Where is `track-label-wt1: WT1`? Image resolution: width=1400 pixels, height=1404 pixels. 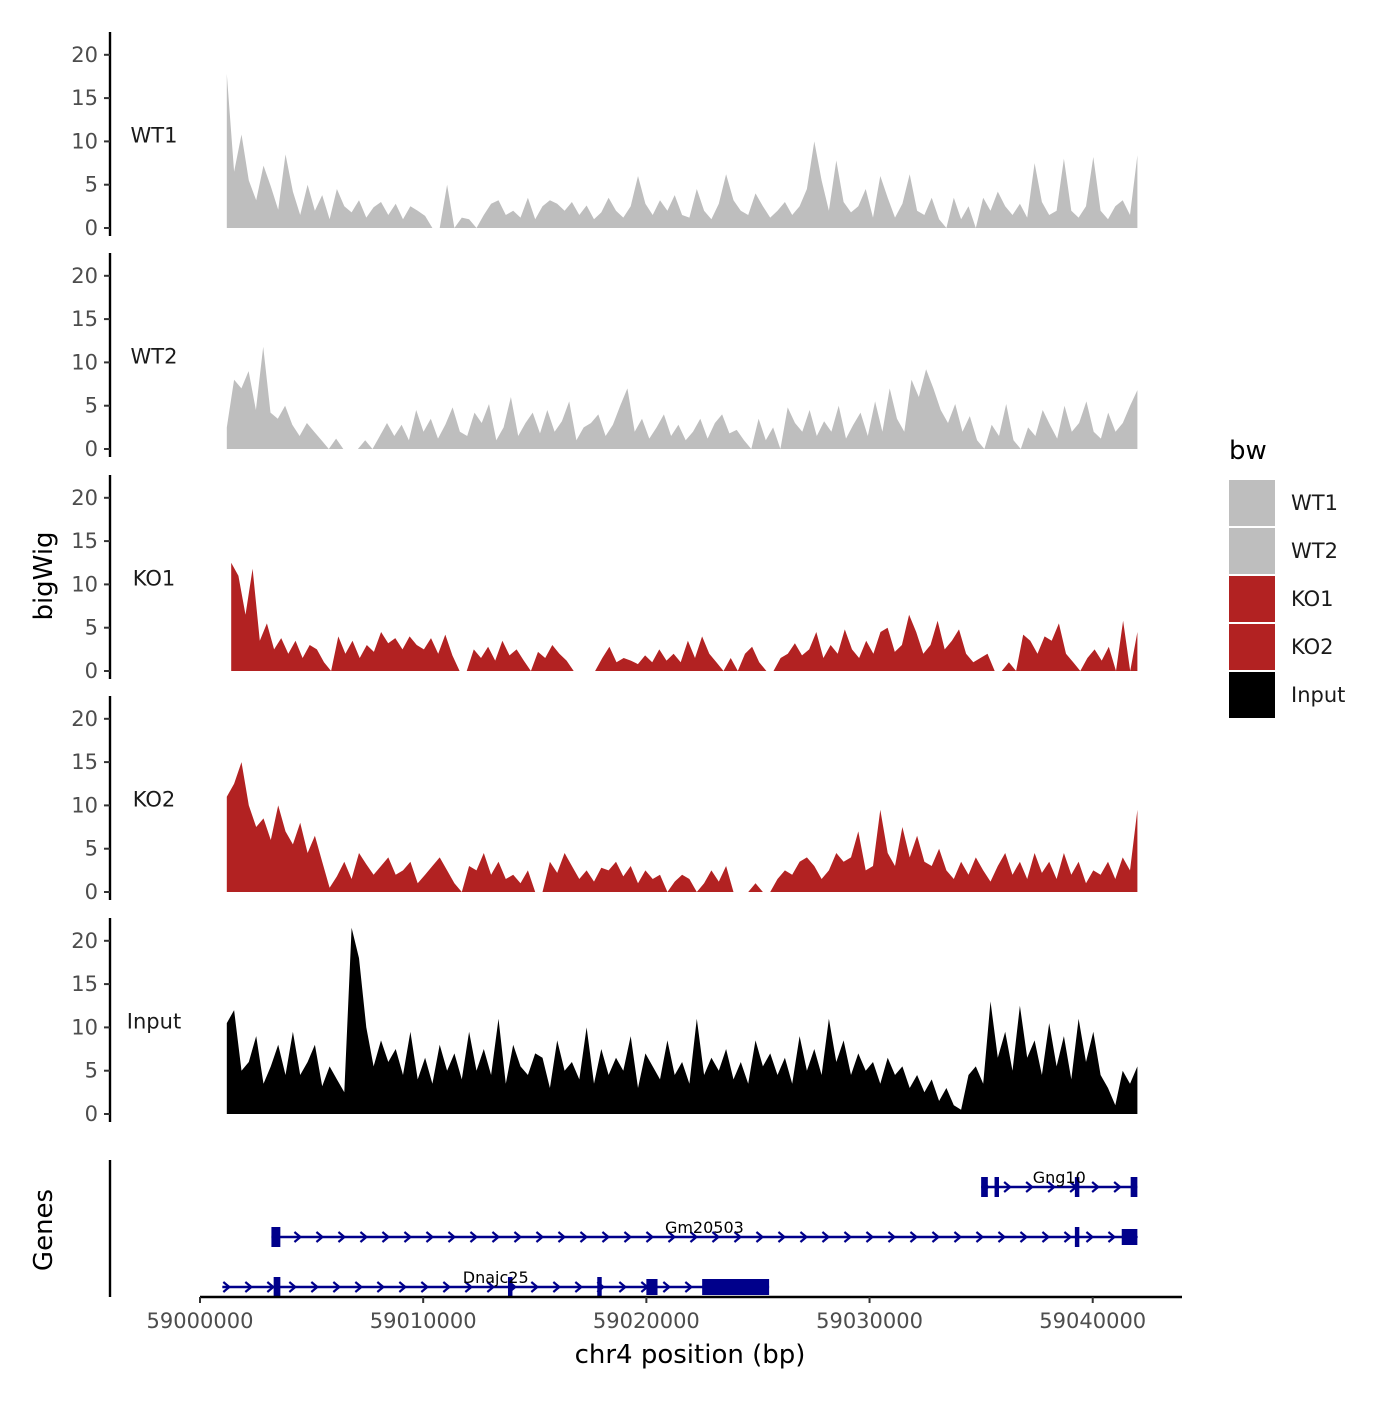 track-label-wt1: WT1 is located at coordinates (154, 135).